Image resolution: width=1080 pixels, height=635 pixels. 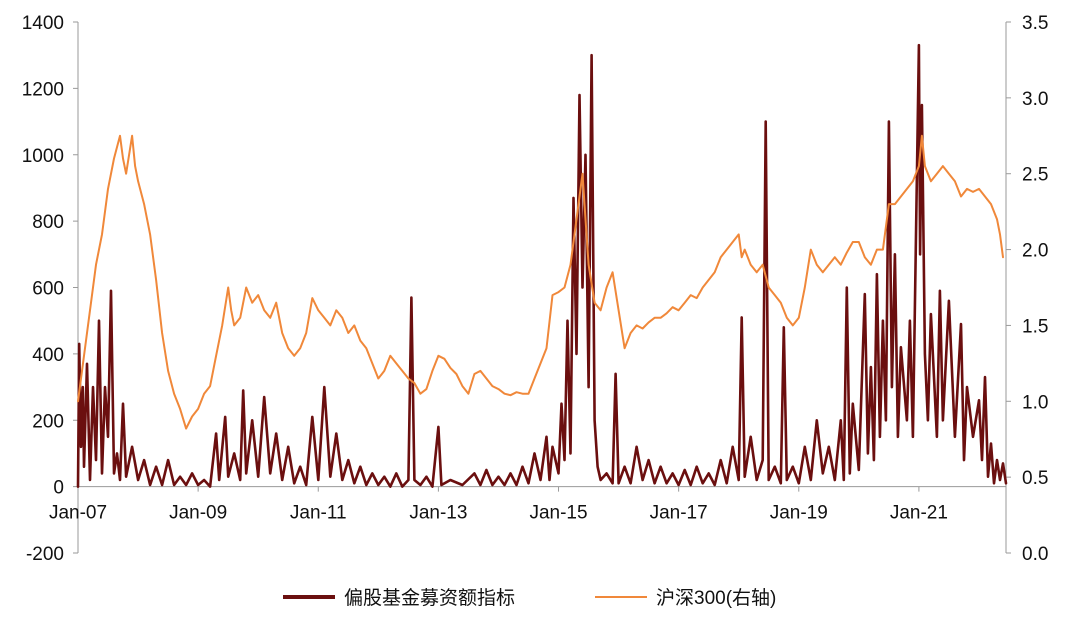 I want to click on y-right-tick-label: 0.5, so click(x=1035, y=478).